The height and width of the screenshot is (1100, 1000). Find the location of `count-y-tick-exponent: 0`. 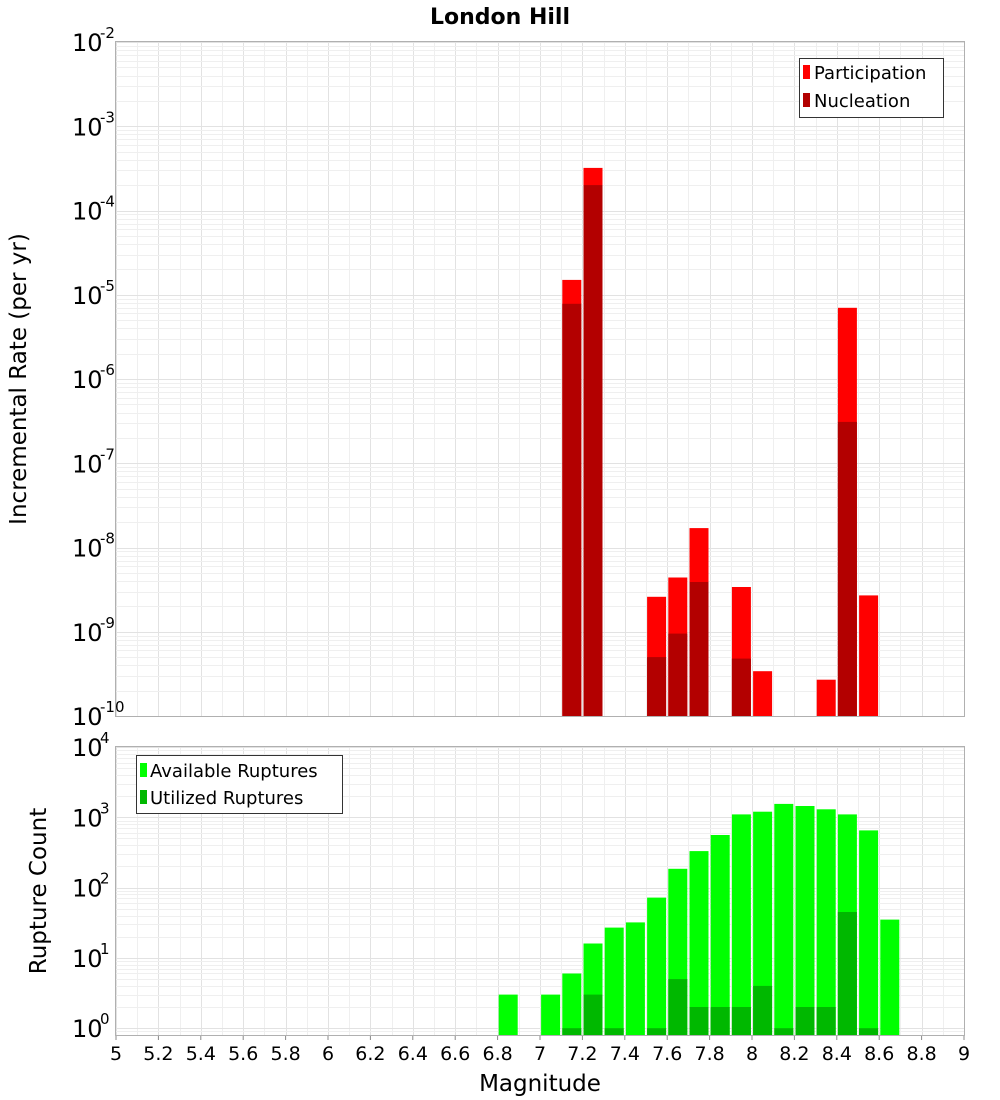

count-y-tick-exponent: 0 is located at coordinates (105, 1019).